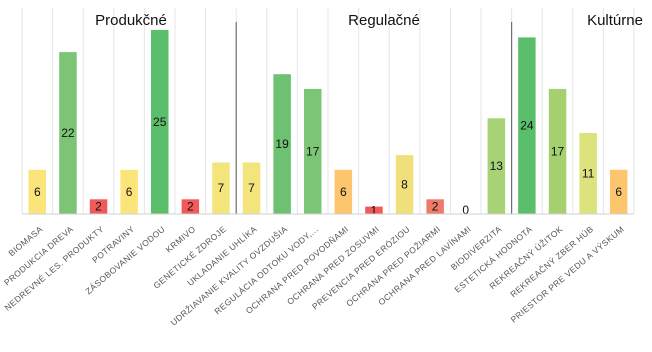  Describe the element at coordinates (131, 20) in the screenshot. I see `group-label: Produkčné` at that location.